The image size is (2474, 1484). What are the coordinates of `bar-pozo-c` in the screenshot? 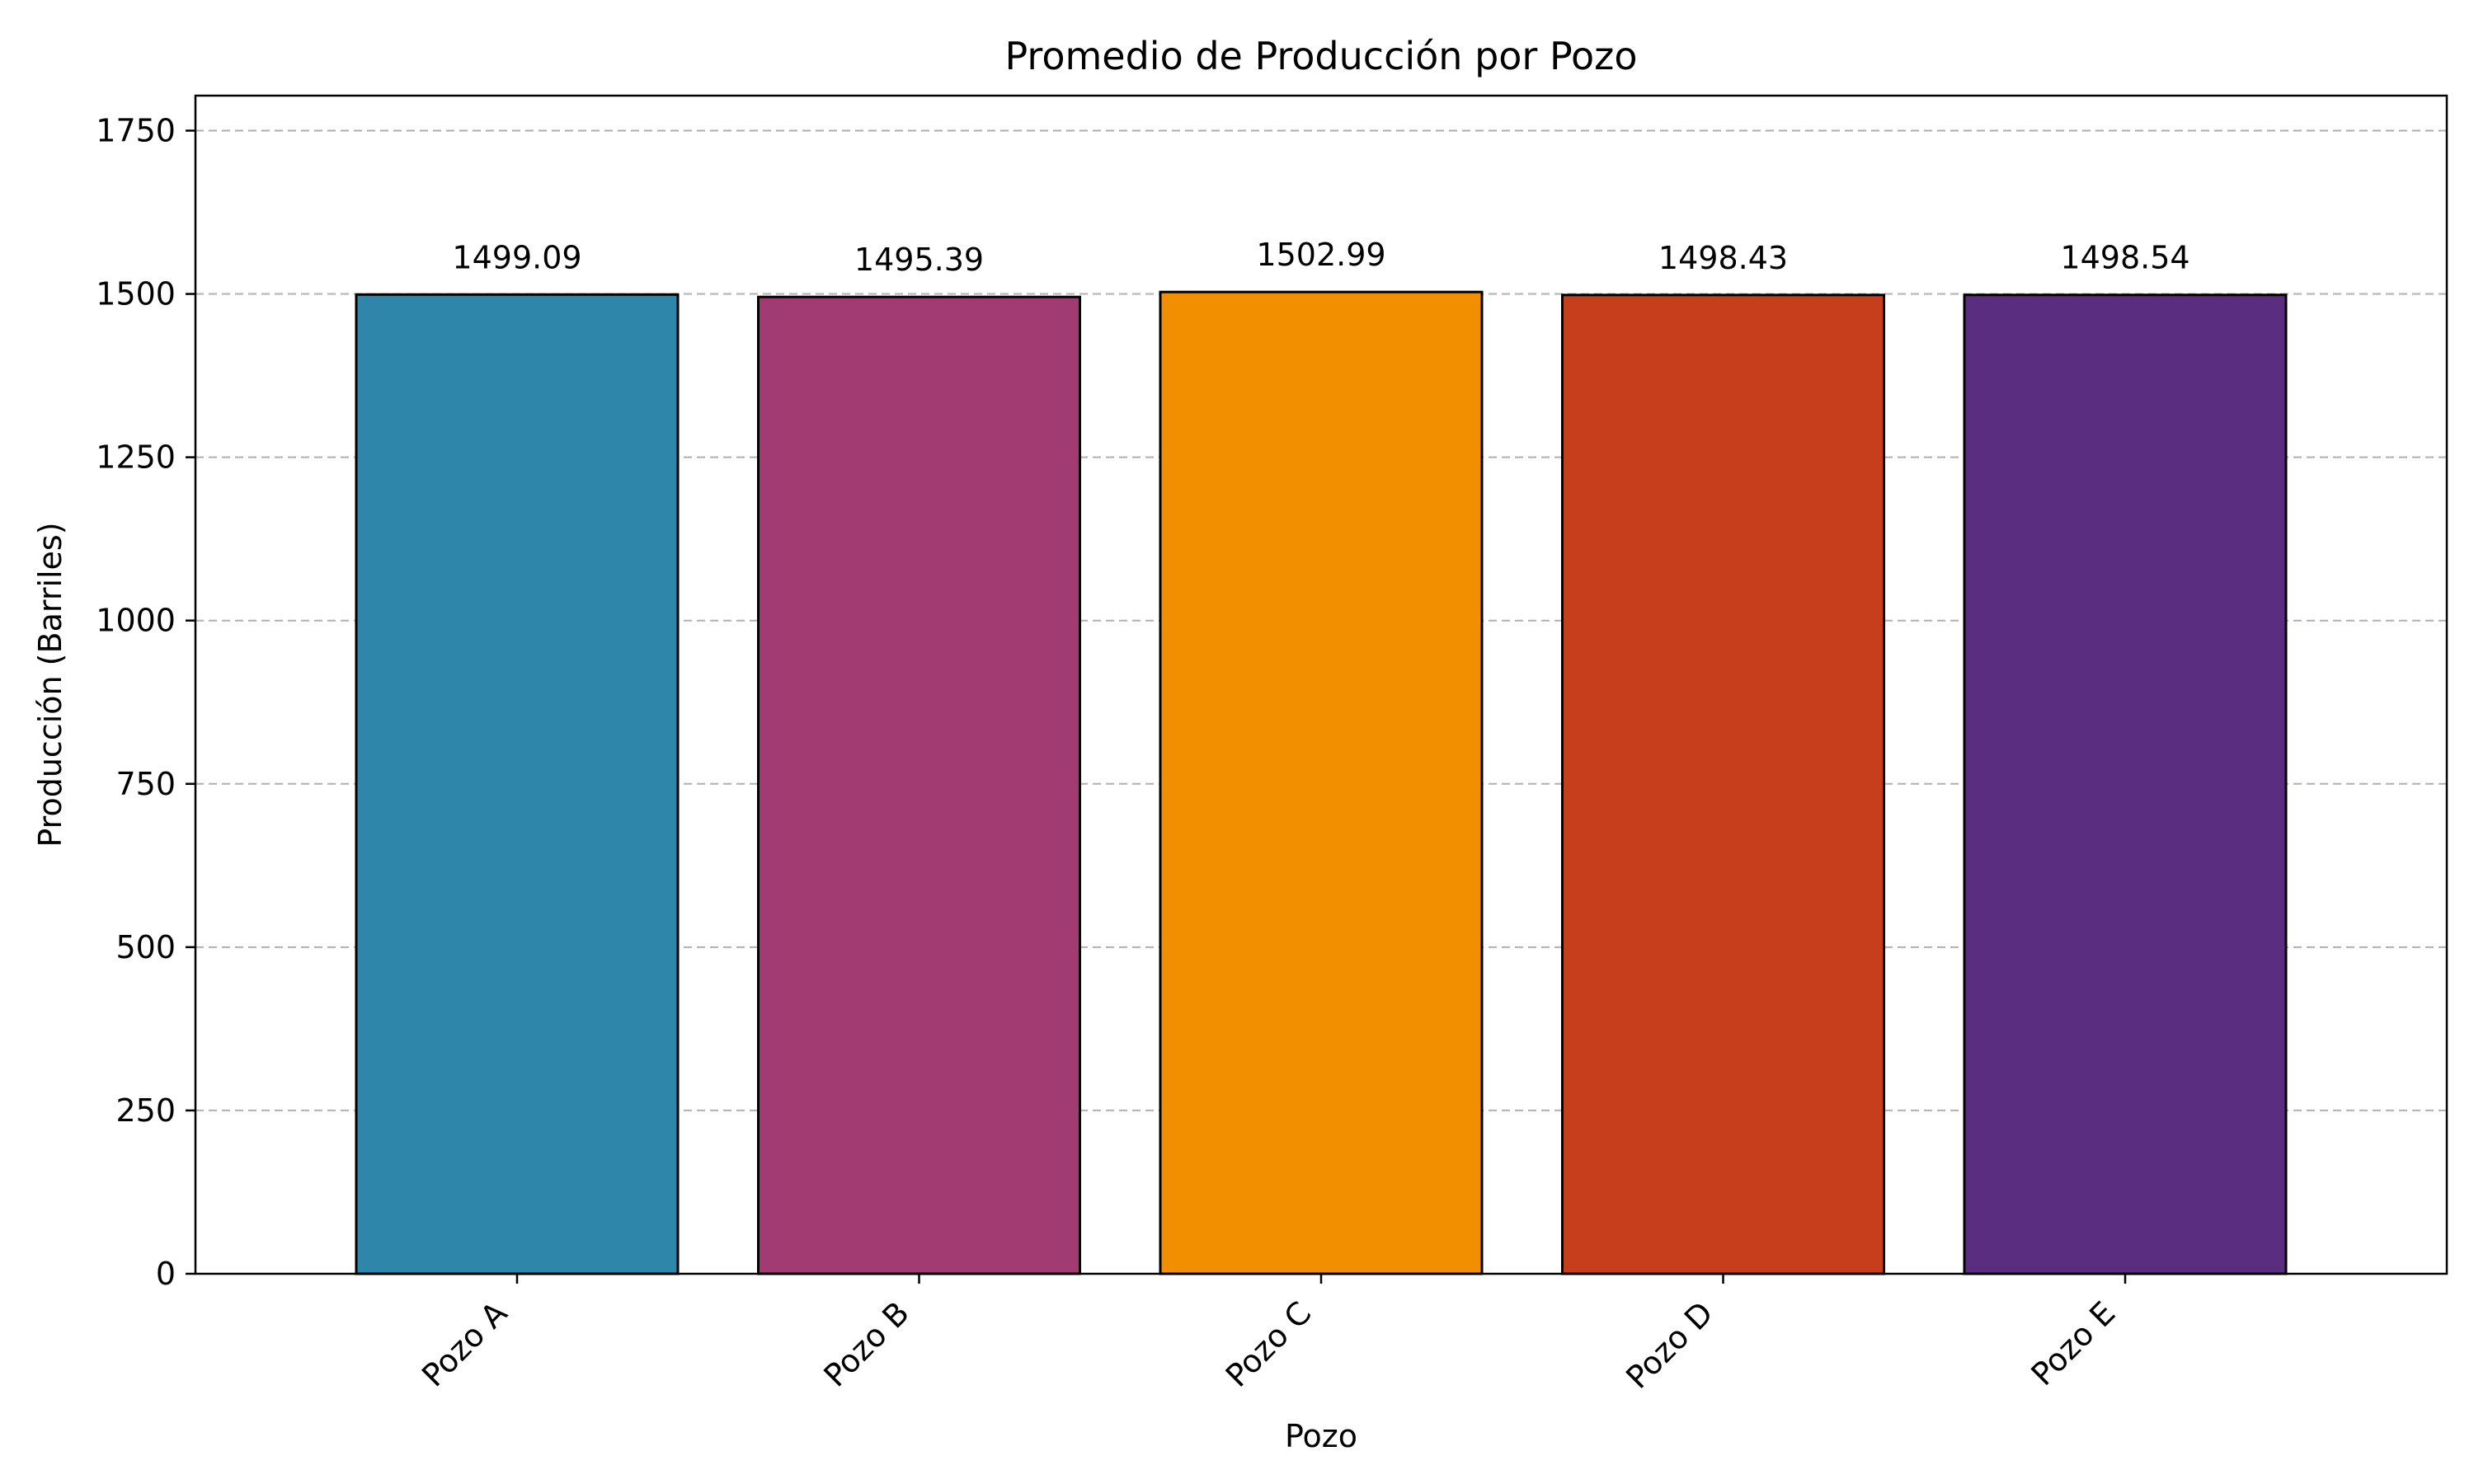 It's located at (1321, 782).